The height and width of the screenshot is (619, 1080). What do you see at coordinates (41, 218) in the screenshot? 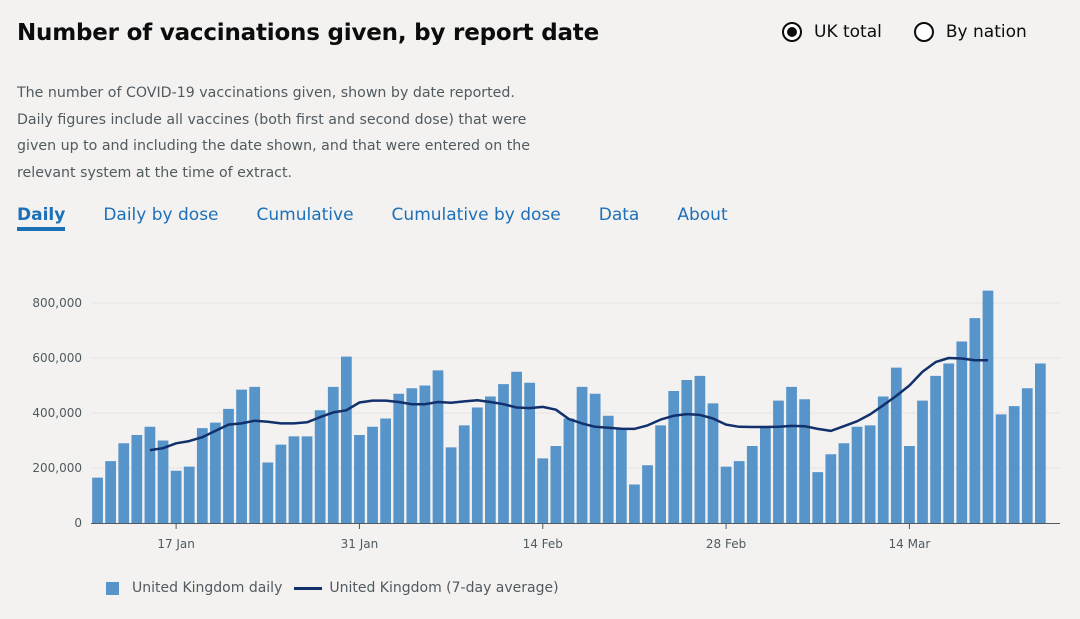
I see `tab-daily: Daily` at bounding box center [41, 218].